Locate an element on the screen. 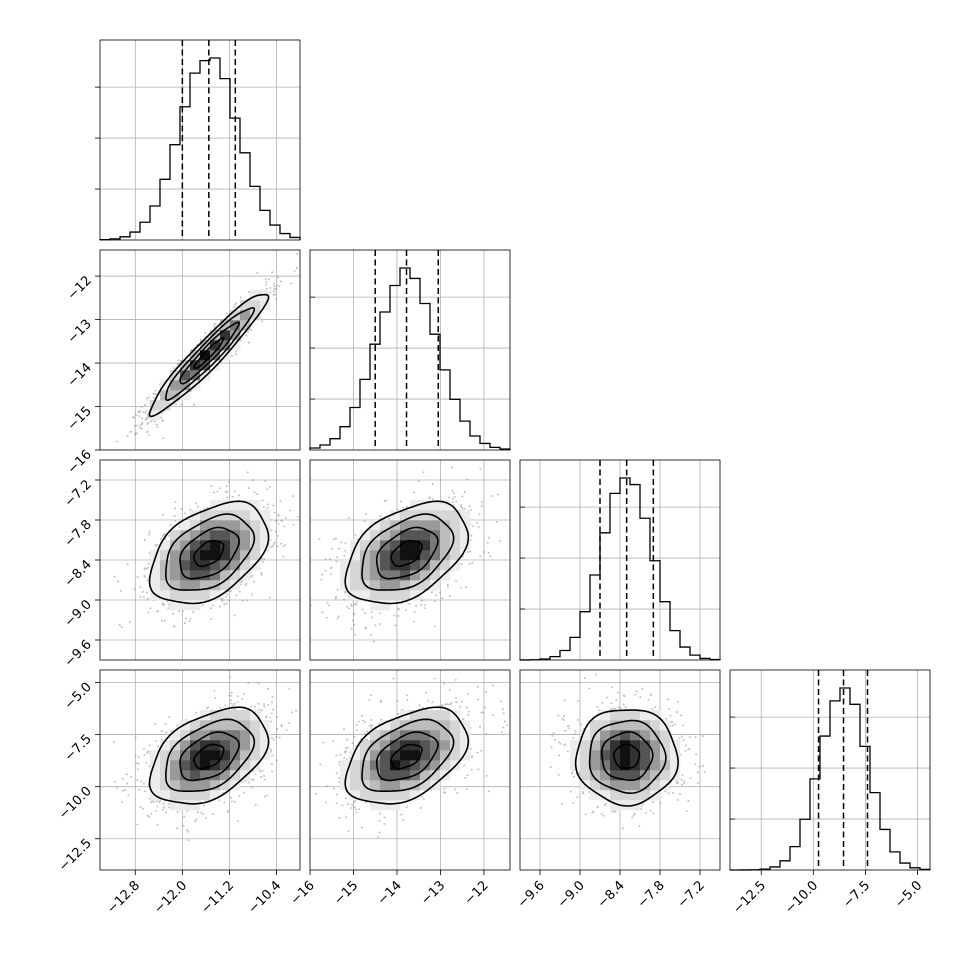 The image size is (970, 970). density-3-0-frame is located at coordinates (200, 770).